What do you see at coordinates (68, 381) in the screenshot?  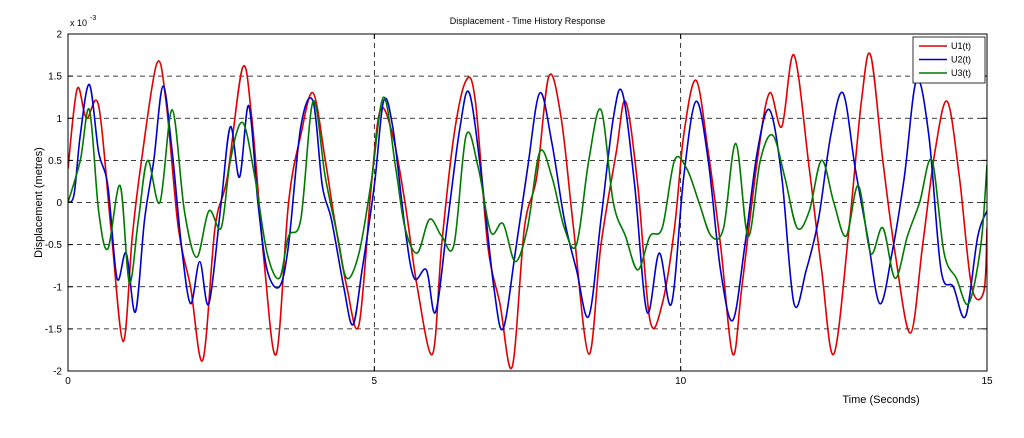 I see `x-tick-label: 0` at bounding box center [68, 381].